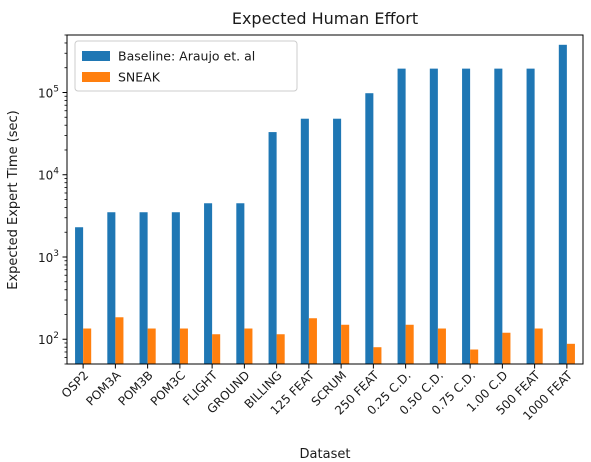 The height and width of the screenshot is (462, 591). I want to click on legend: Baseline: Araujo et. al SNEAK, so click(186, 66).